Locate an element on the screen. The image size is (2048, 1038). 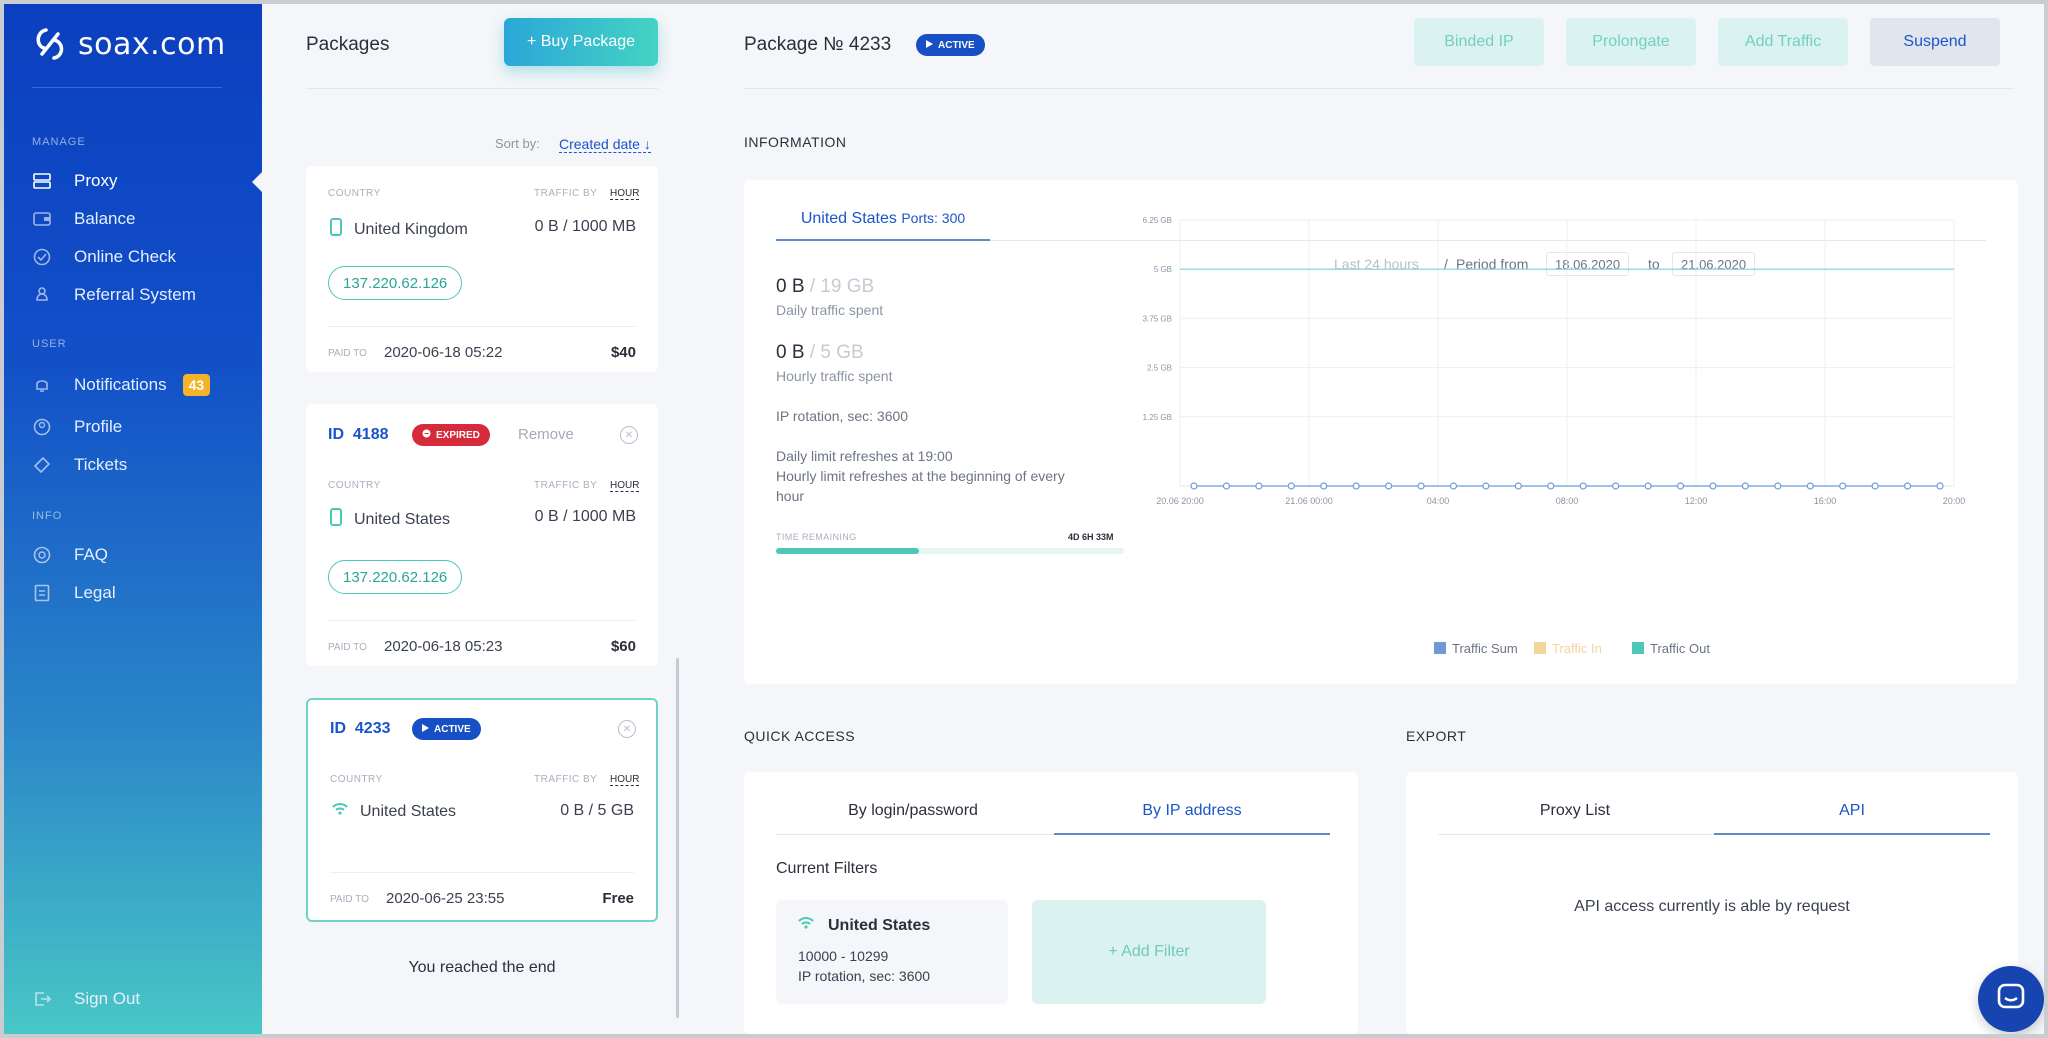
chat-button is located at coordinates (2011, 999).